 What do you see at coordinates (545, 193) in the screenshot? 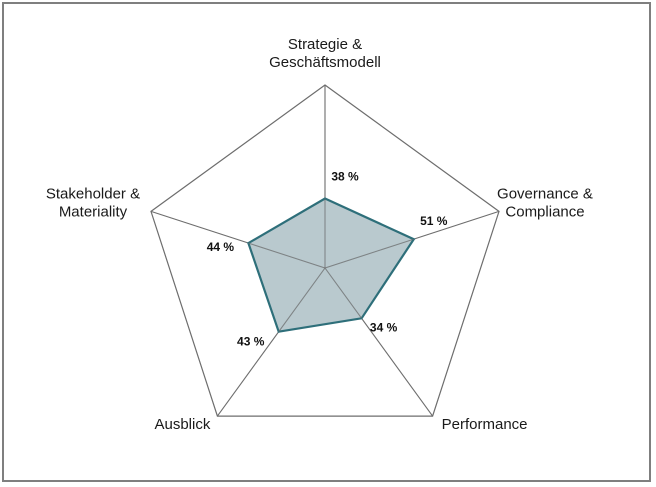
I see `axis-label-line: Governance &` at bounding box center [545, 193].